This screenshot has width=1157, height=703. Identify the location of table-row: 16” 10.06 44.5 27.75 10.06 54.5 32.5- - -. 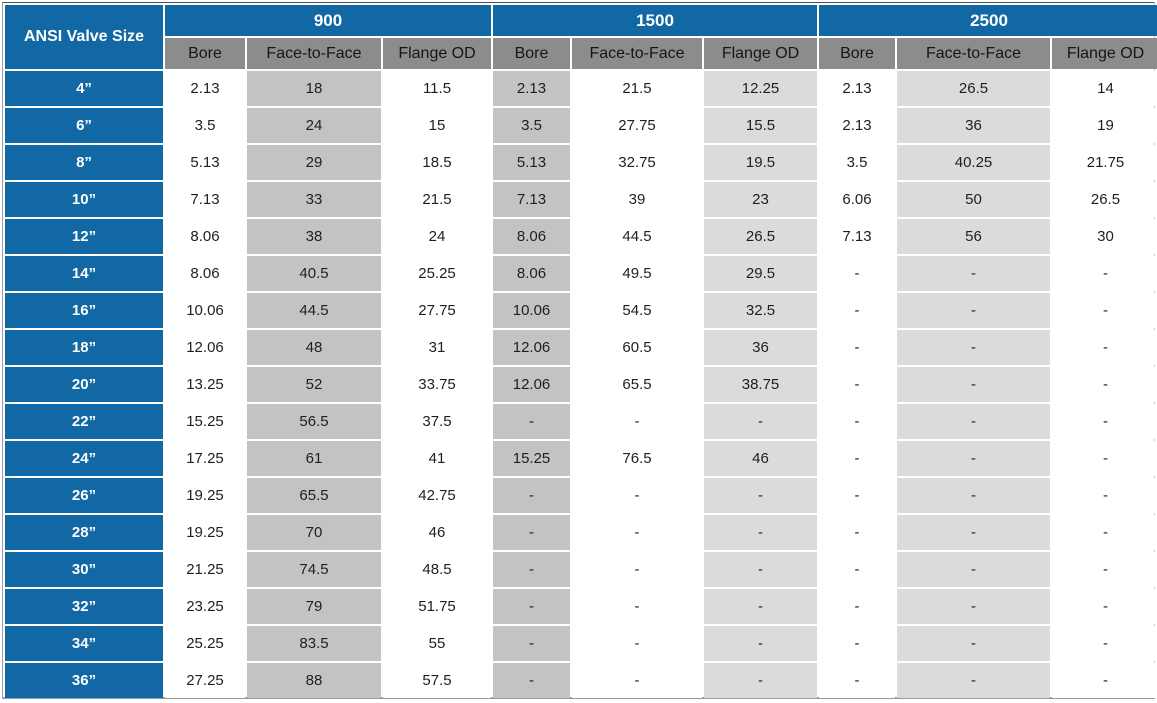
(581, 310).